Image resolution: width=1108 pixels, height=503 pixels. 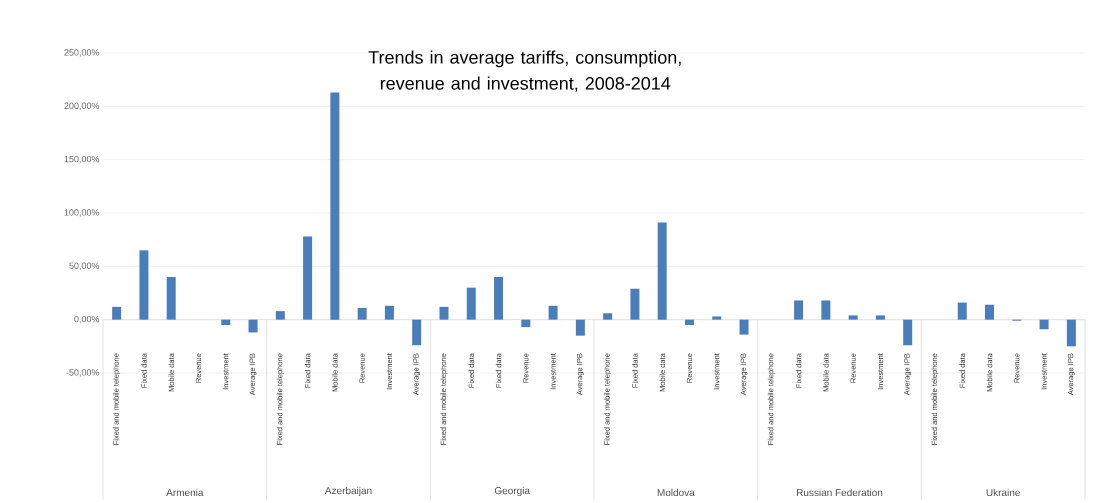 What do you see at coordinates (676, 492) in the screenshot?
I see `text: Moldova` at bounding box center [676, 492].